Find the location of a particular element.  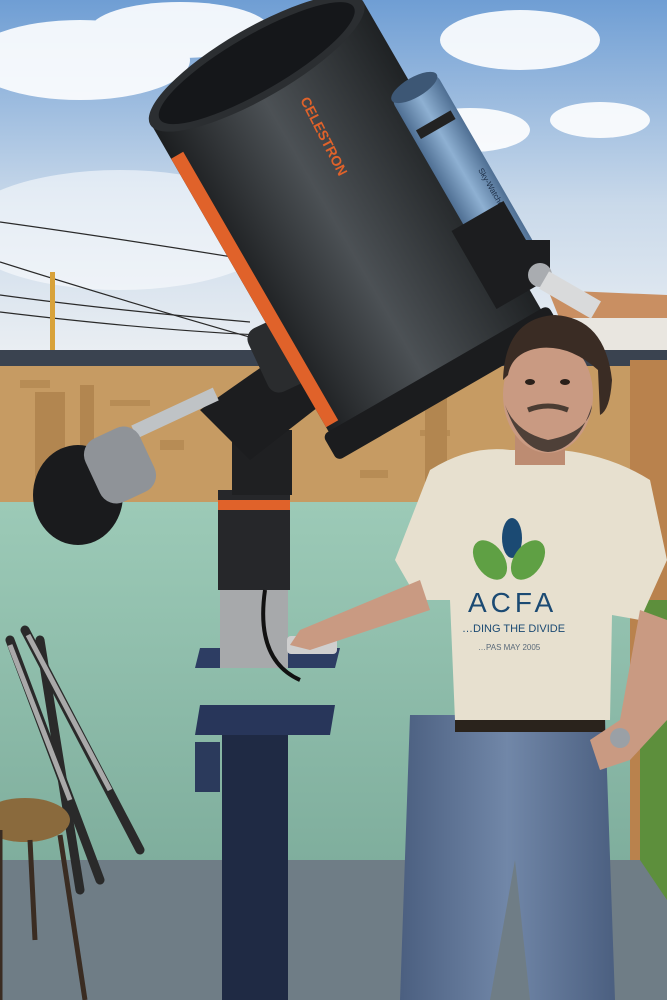

pier-column is located at coordinates (255, 865).